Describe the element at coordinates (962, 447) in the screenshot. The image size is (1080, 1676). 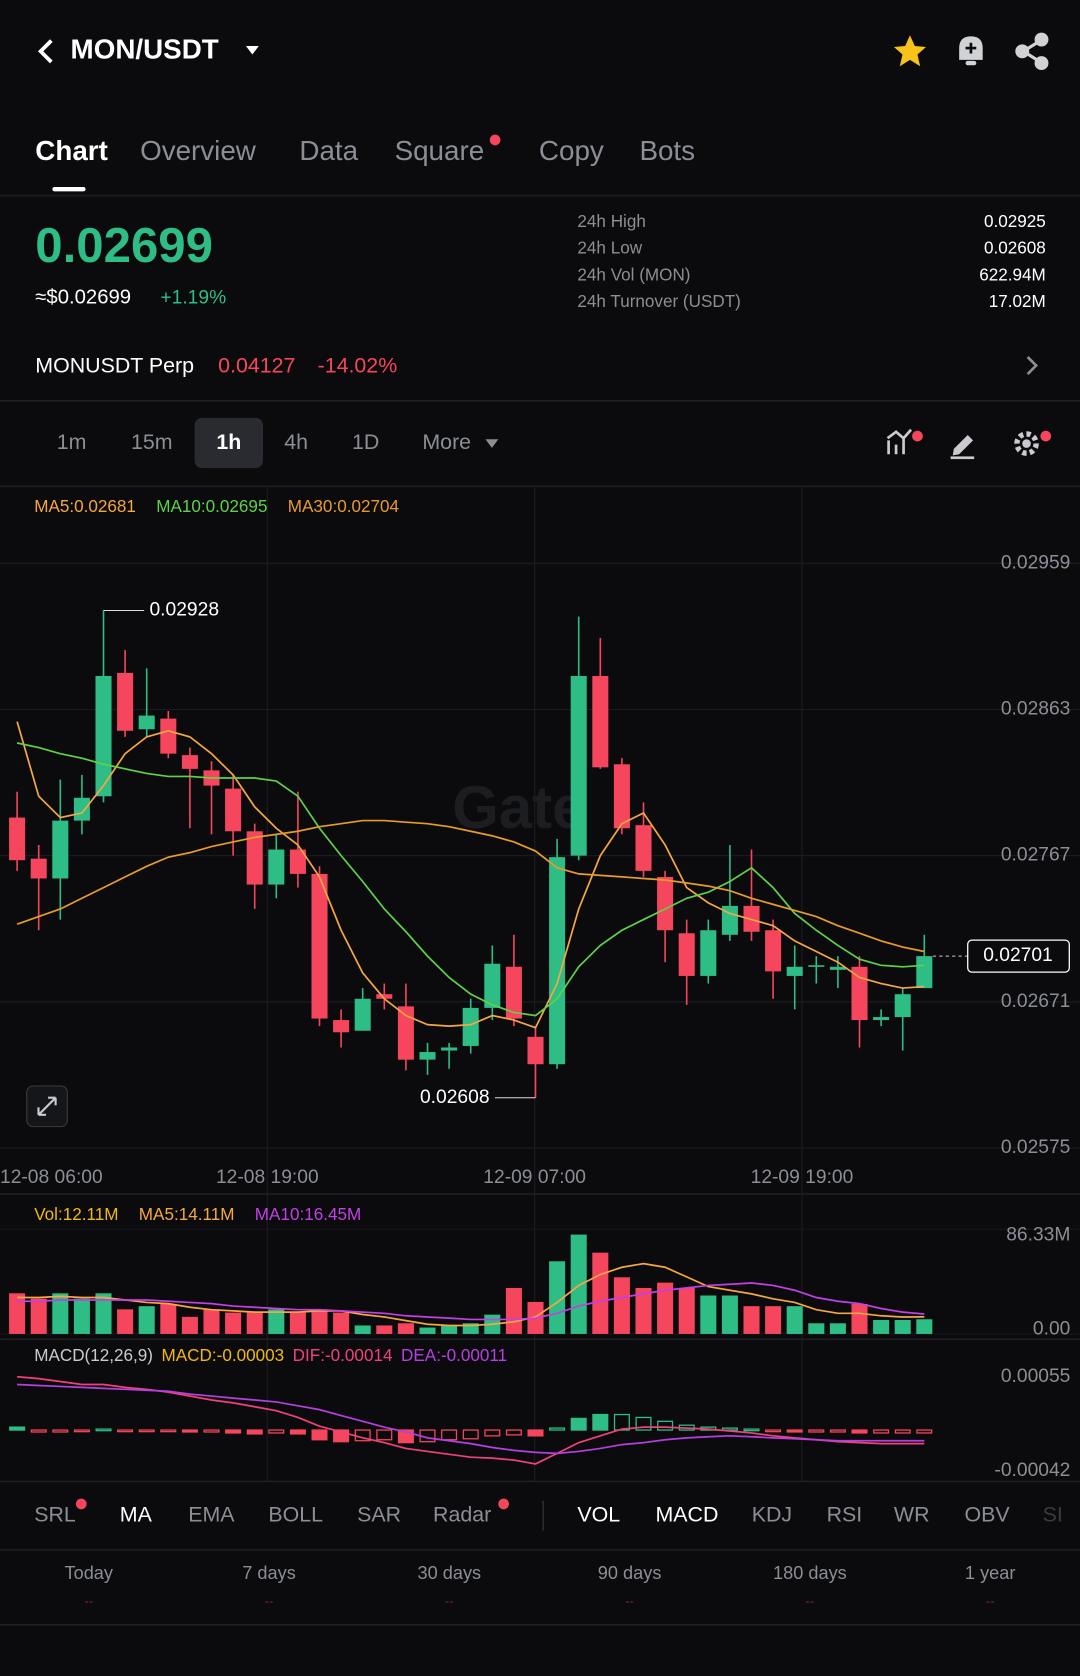
I see `draw-button` at that location.